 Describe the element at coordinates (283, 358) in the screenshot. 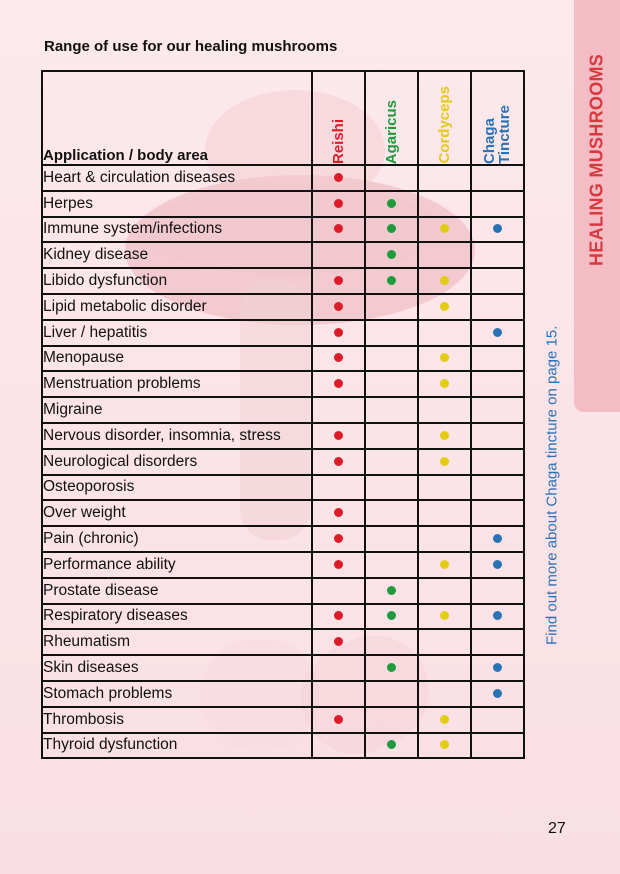

I see `table-row: Menopause` at that location.